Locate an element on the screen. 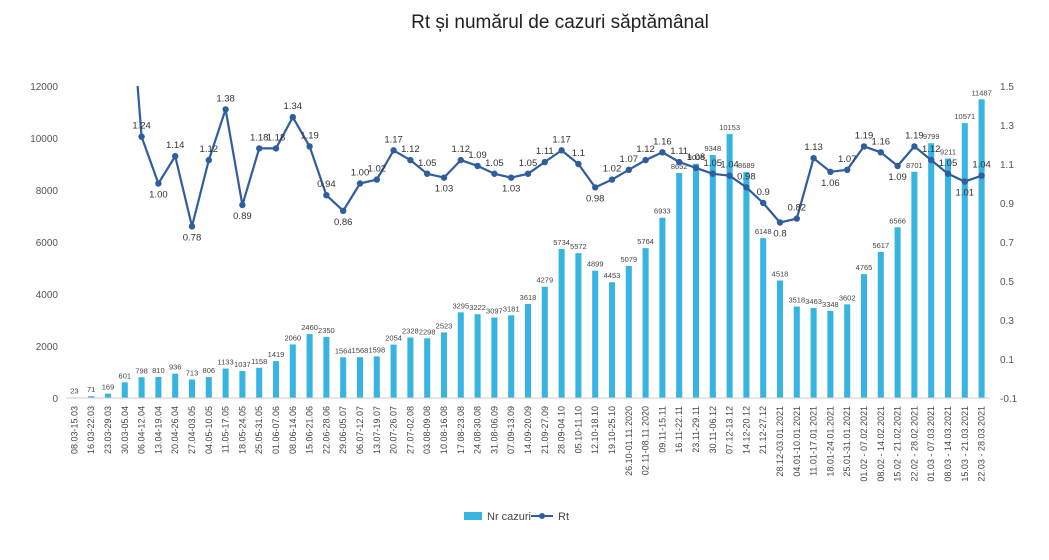 The image size is (1049, 560). bar-data-label: 4518 is located at coordinates (780, 274).